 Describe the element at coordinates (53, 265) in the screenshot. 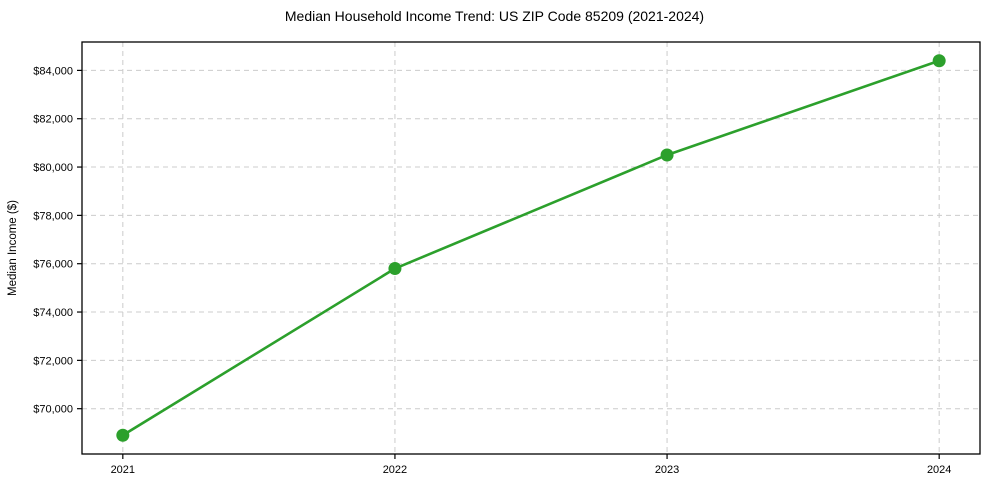

I see `y-tick-label: $76,000` at that location.